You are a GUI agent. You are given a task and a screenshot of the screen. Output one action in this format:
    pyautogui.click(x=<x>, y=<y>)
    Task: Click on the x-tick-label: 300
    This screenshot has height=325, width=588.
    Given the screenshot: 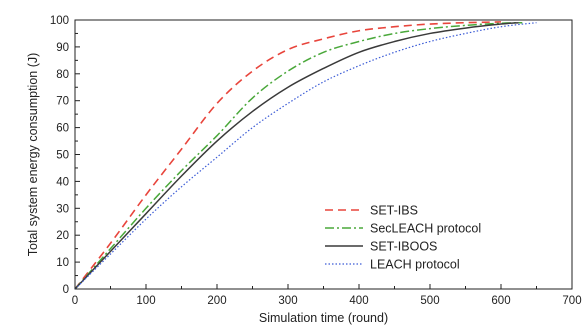 What is the action you would take?
    pyautogui.click(x=287, y=301)
    